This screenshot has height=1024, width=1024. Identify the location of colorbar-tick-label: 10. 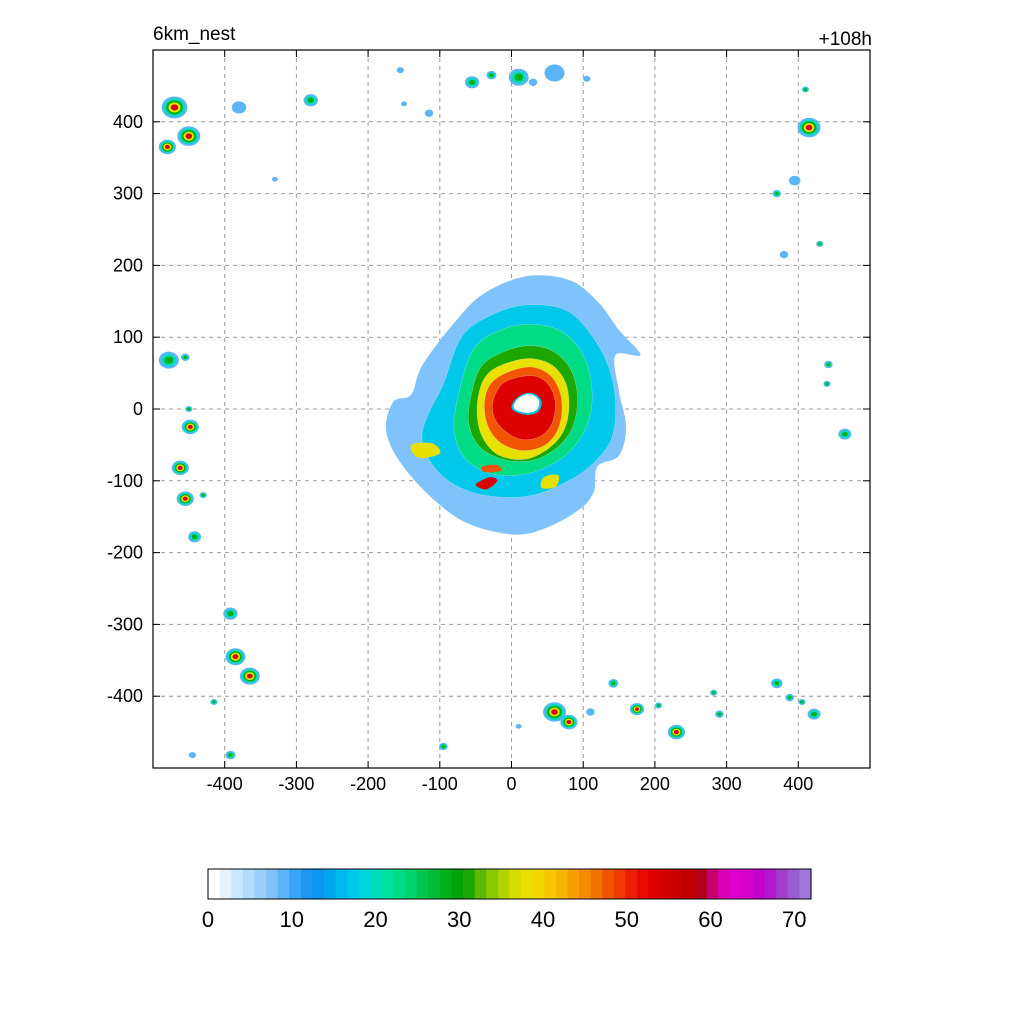
(292, 919).